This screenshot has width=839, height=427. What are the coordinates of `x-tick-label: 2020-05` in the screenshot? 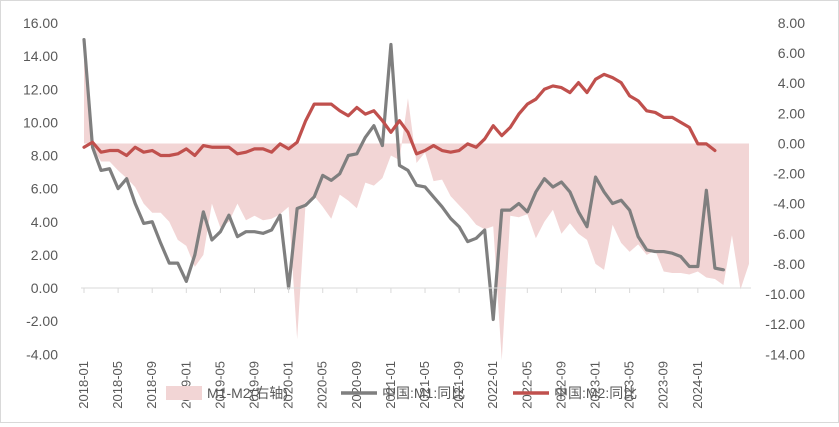 It's located at (322, 385).